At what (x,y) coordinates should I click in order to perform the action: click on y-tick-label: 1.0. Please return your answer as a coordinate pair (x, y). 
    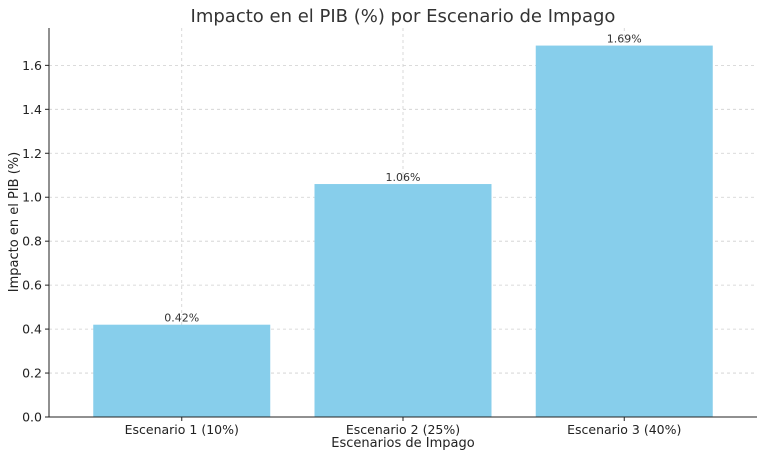
    Looking at the image, I should click on (32, 197).